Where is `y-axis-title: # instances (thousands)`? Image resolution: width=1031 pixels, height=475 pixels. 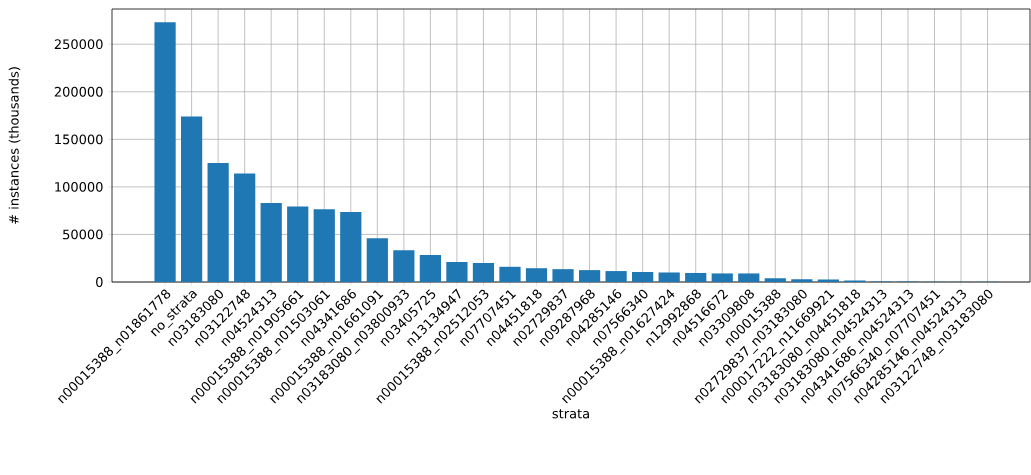 y-axis-title: # instances (thousands) is located at coordinates (14, 145).